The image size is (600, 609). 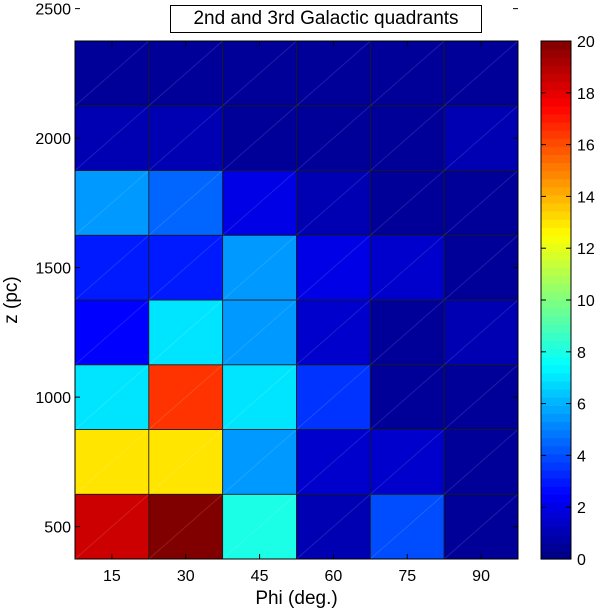 I want to click on colorbar: 0 2 4 6 8 10 12 14 16 18 20, so click(x=567, y=301).